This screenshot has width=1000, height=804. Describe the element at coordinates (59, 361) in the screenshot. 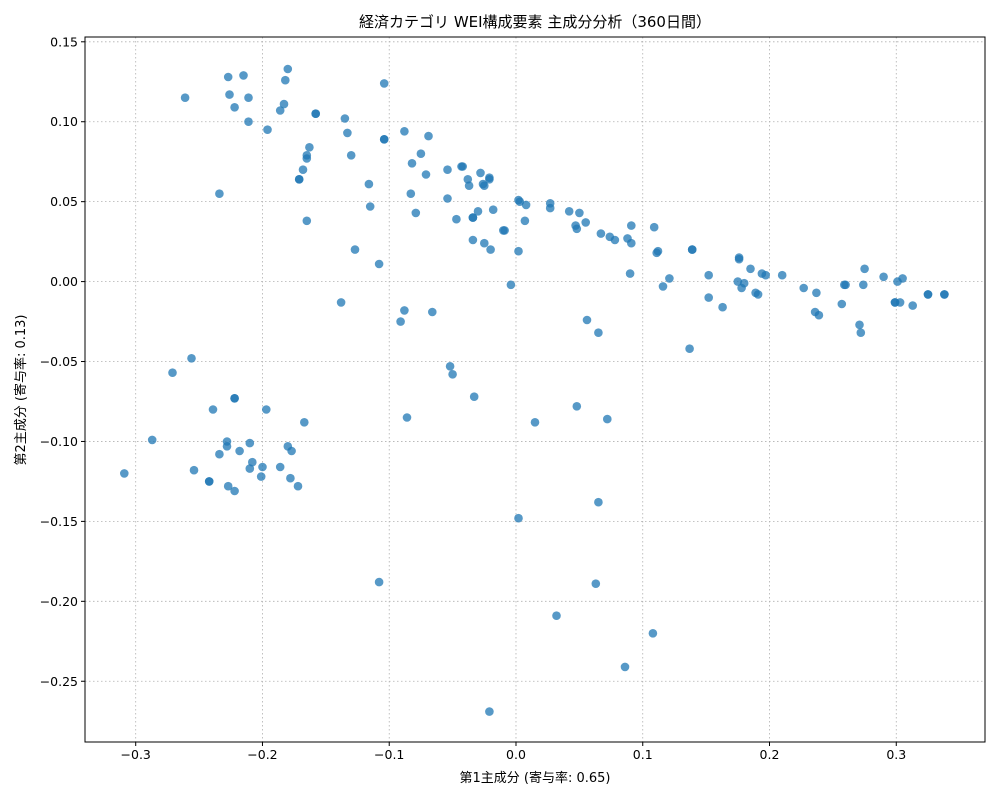

I see `y-tick-label: −0.05` at that location.